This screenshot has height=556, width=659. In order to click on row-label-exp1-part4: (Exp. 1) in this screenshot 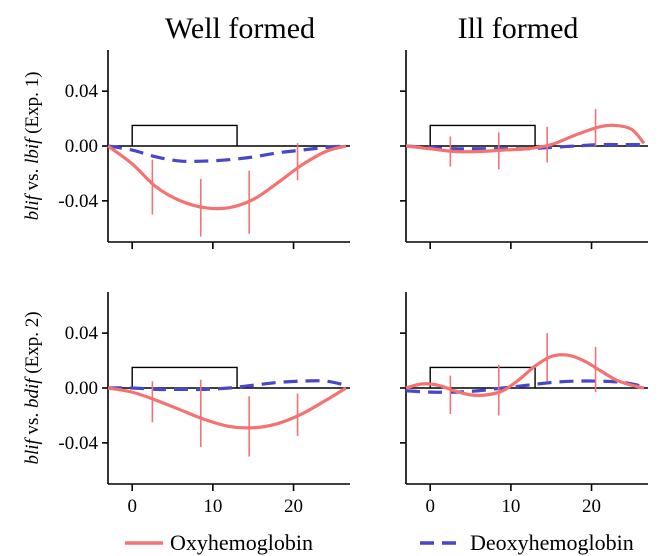, I will do `click(32, 105)`.